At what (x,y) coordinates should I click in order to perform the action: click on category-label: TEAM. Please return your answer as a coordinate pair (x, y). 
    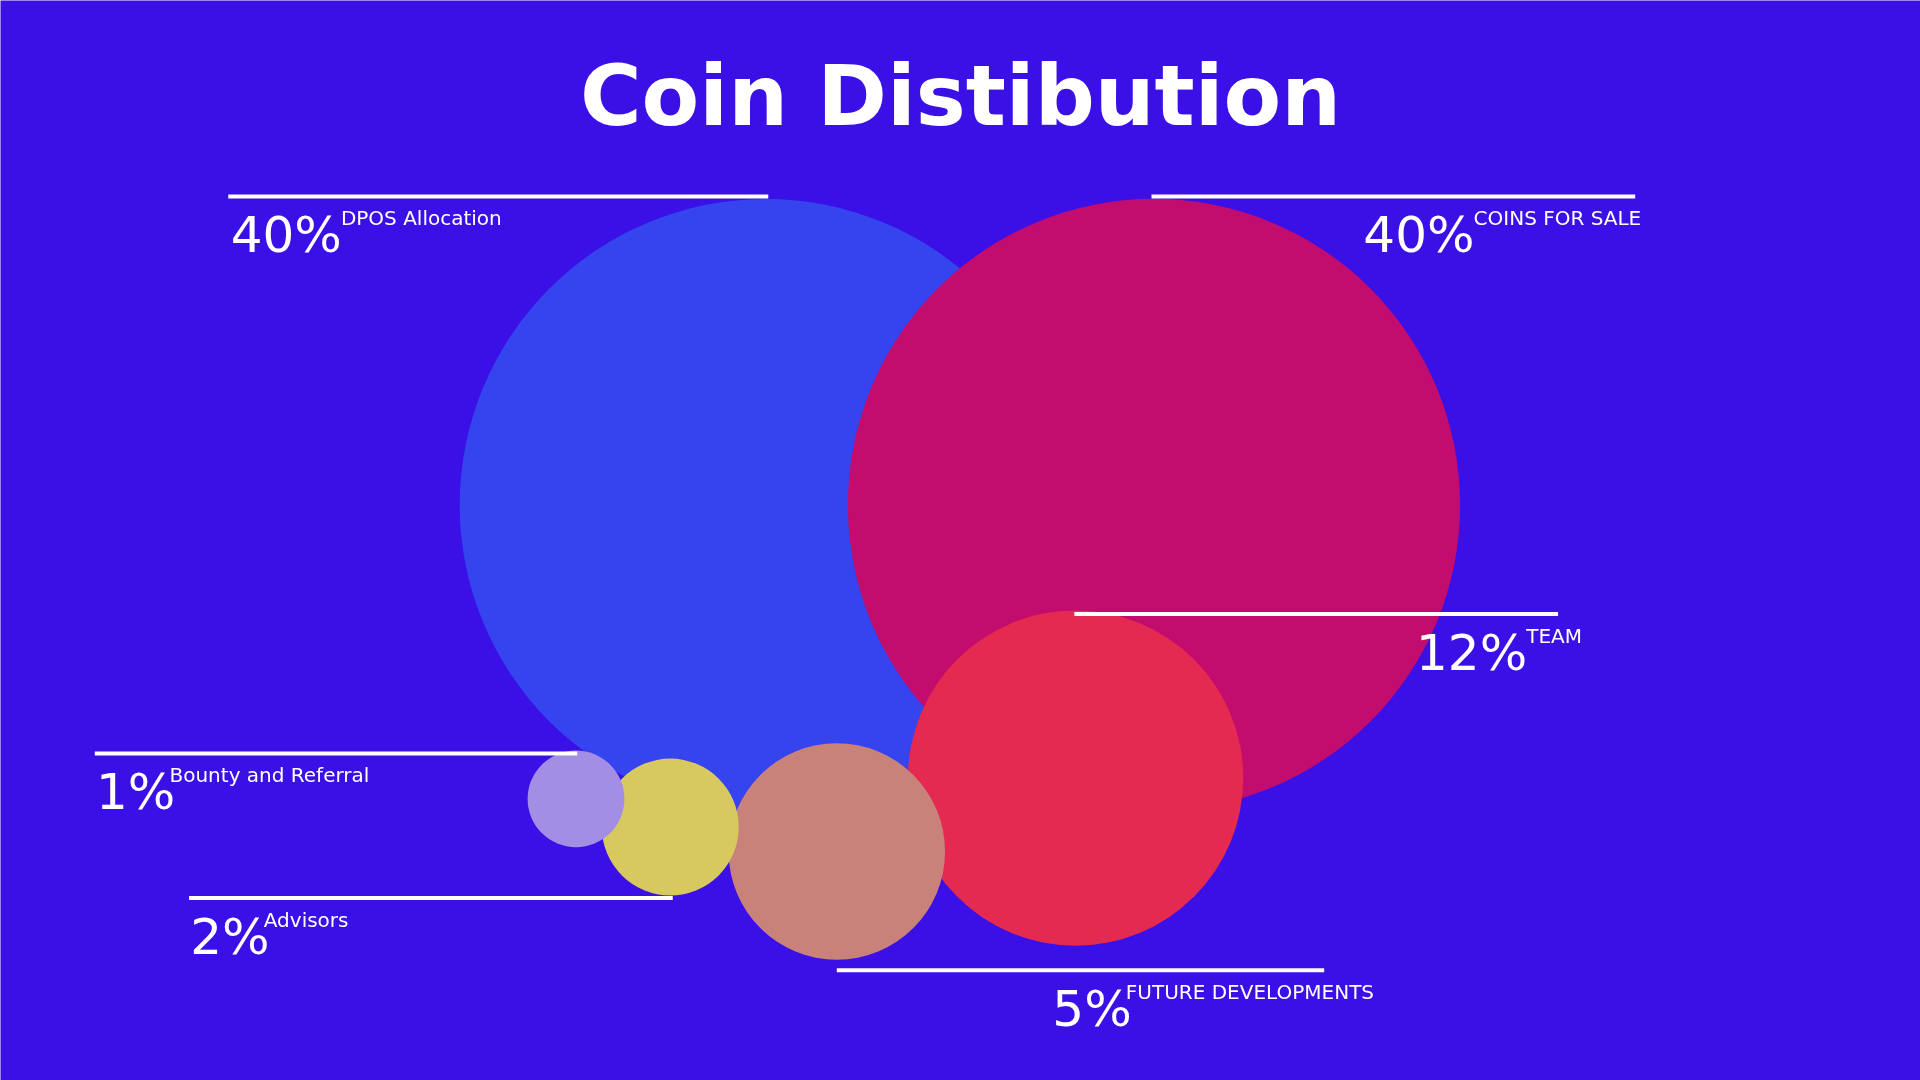
    Looking at the image, I should click on (1554, 635).